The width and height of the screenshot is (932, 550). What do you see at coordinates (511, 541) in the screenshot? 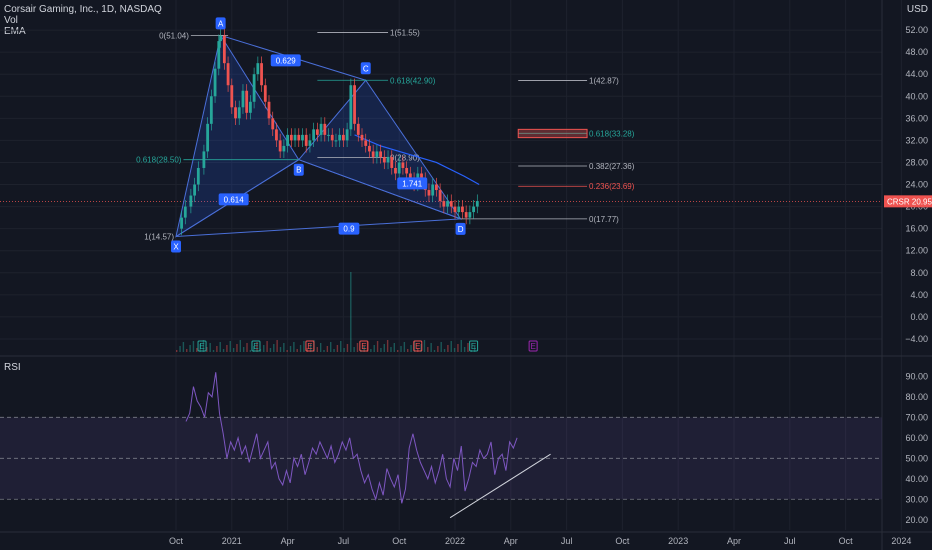
I see `time-axis-tick-label: Apr` at bounding box center [511, 541].